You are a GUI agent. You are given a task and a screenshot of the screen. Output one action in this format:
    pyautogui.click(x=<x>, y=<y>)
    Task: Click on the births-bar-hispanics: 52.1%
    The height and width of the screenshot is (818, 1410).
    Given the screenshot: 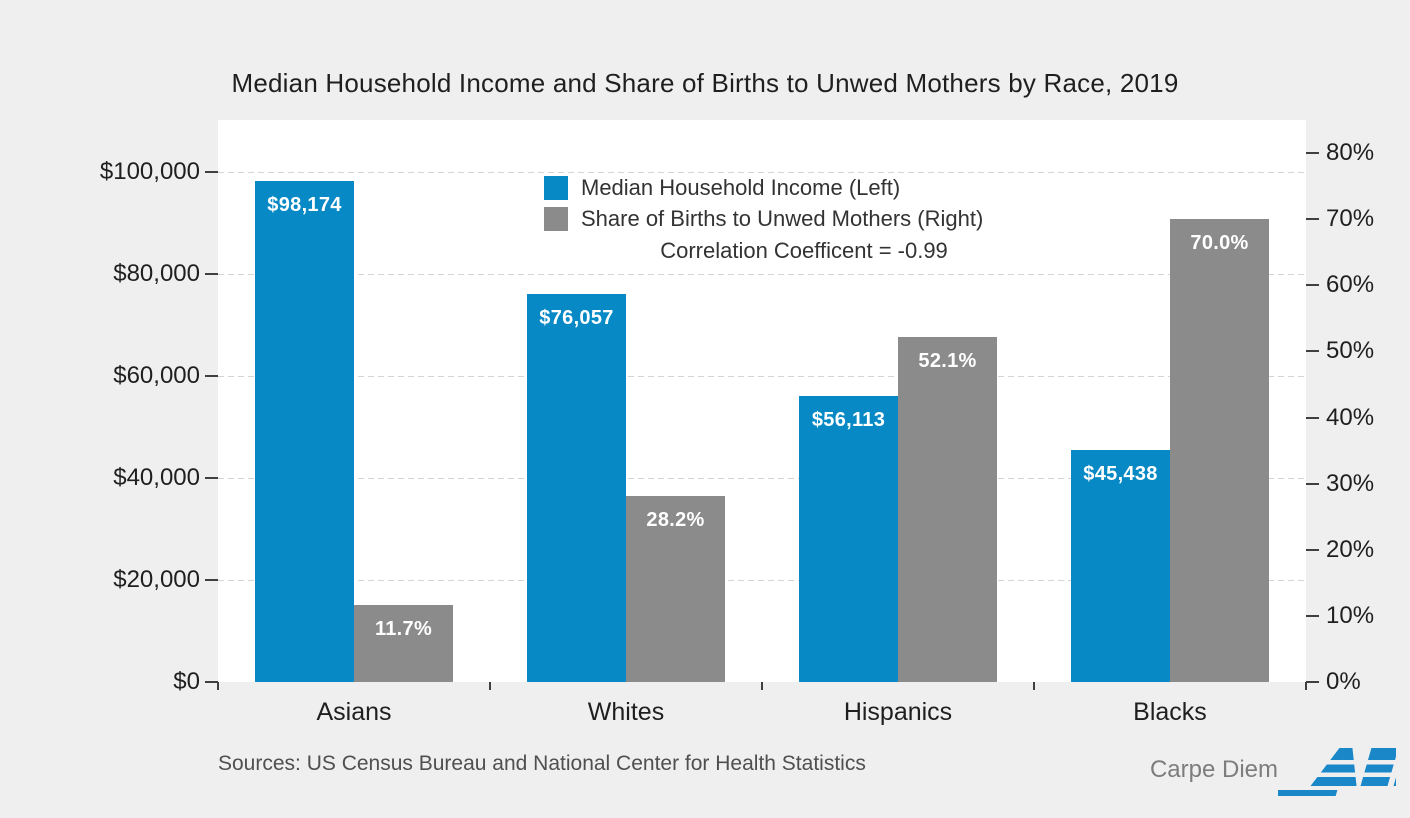 What is the action you would take?
    pyautogui.click(x=947, y=509)
    